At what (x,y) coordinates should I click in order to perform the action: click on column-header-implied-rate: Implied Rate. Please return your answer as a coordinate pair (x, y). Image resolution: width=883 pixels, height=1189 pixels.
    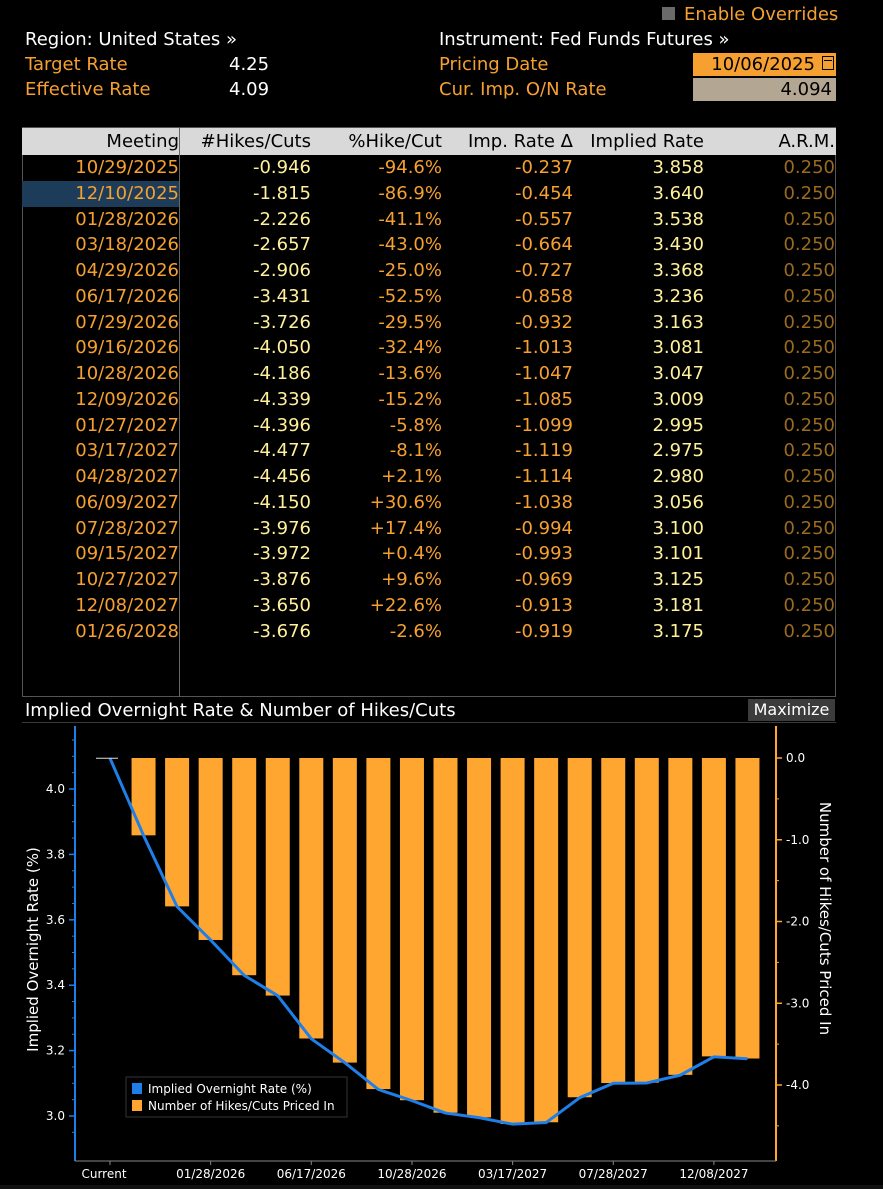
    Looking at the image, I should click on (647, 141).